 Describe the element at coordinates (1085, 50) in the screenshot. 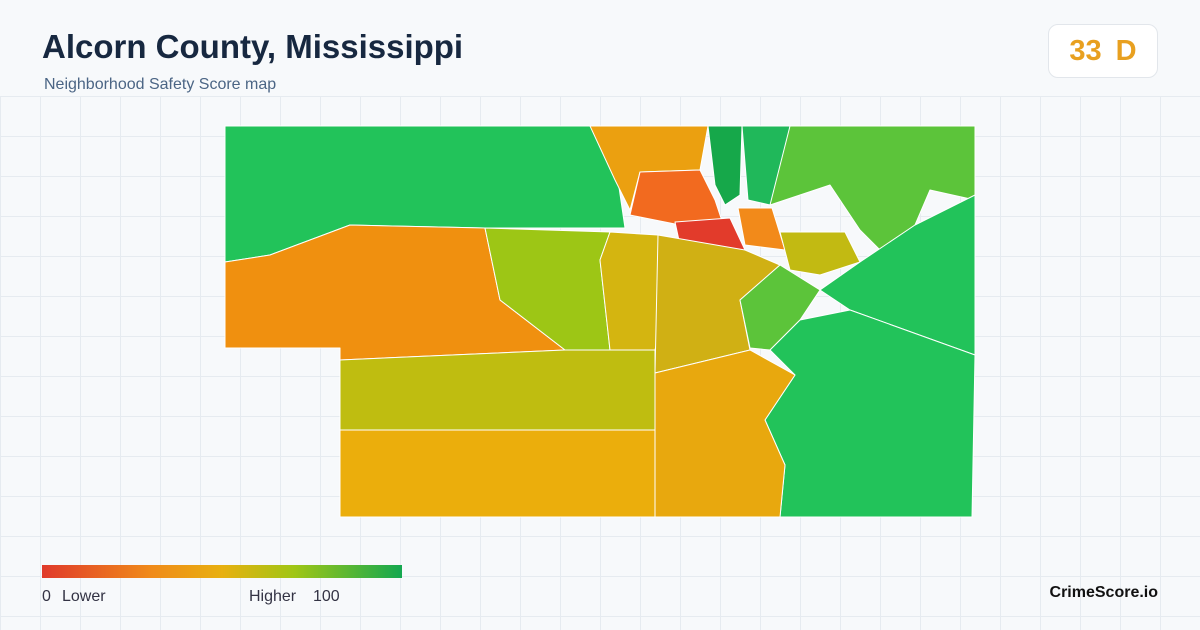

I see `score-value: 33` at that location.